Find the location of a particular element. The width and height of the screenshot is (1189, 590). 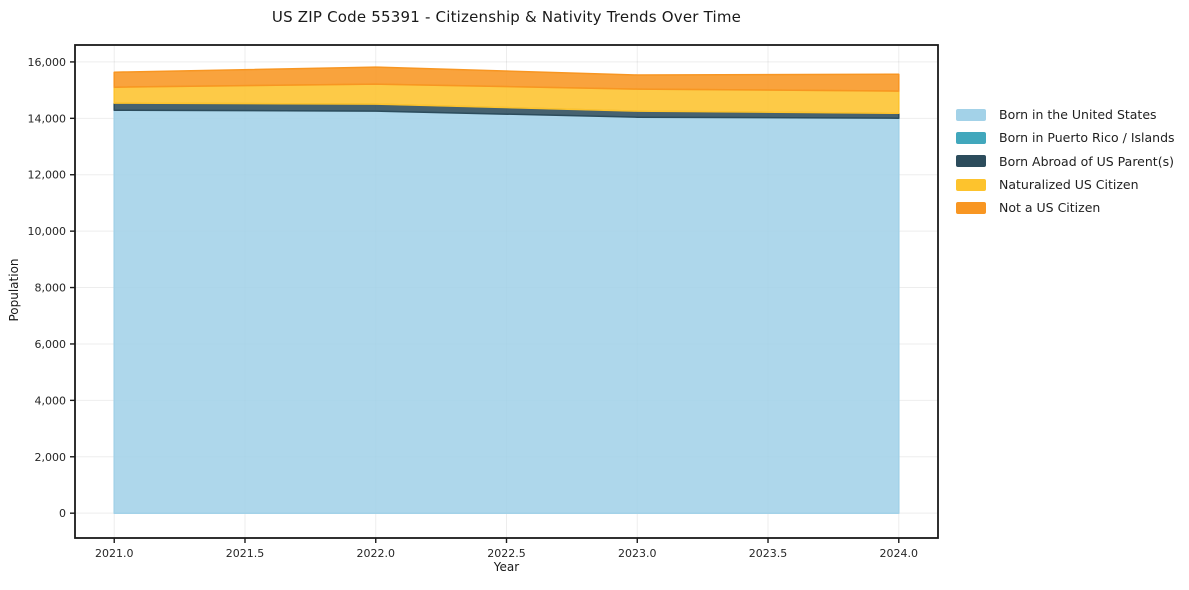

legend-item-born-pr: Born in Puerto Rico / Islands is located at coordinates (1065, 137).